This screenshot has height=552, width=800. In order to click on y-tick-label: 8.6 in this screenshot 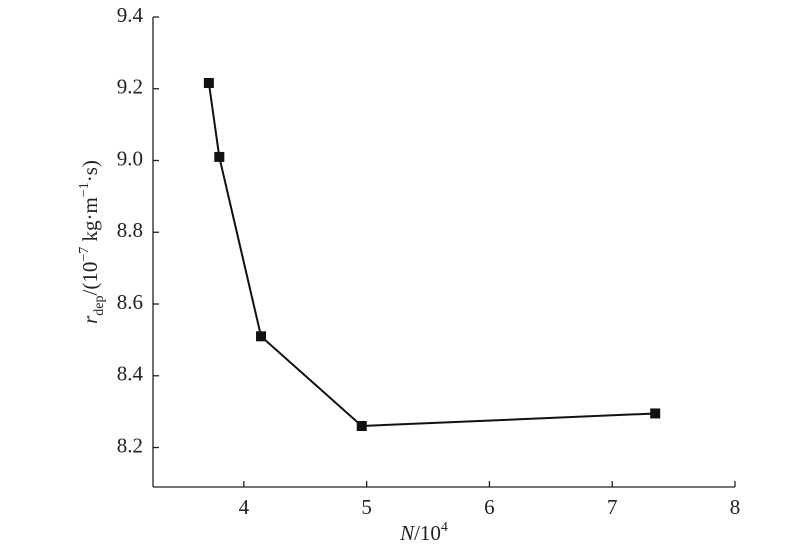, I will do `click(130, 302)`.